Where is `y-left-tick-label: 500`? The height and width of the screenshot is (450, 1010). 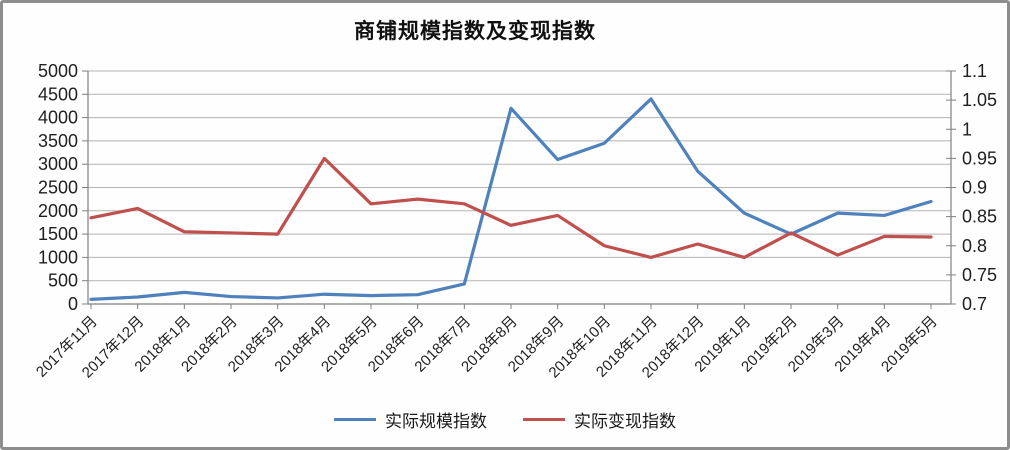 y-left-tick-label: 500 is located at coordinates (63, 281).